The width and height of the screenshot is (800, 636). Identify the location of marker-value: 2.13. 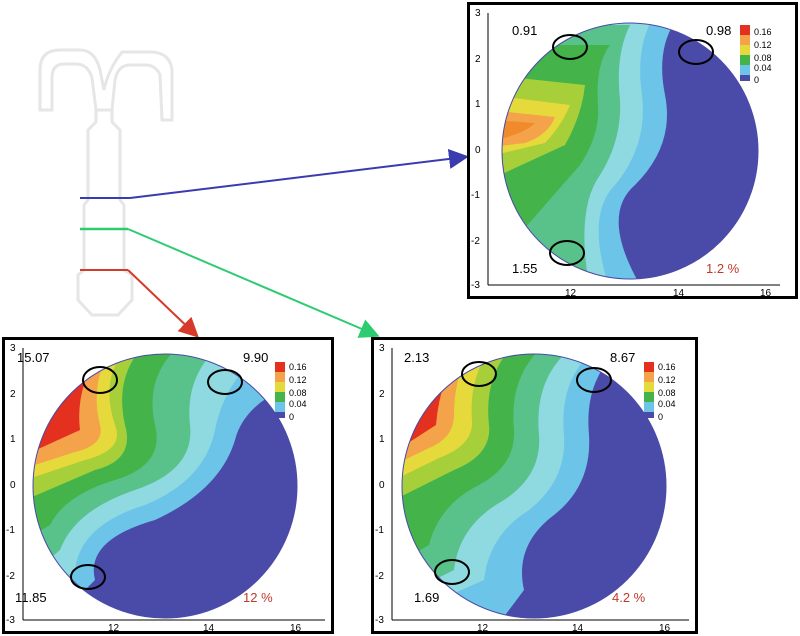
(416, 357).